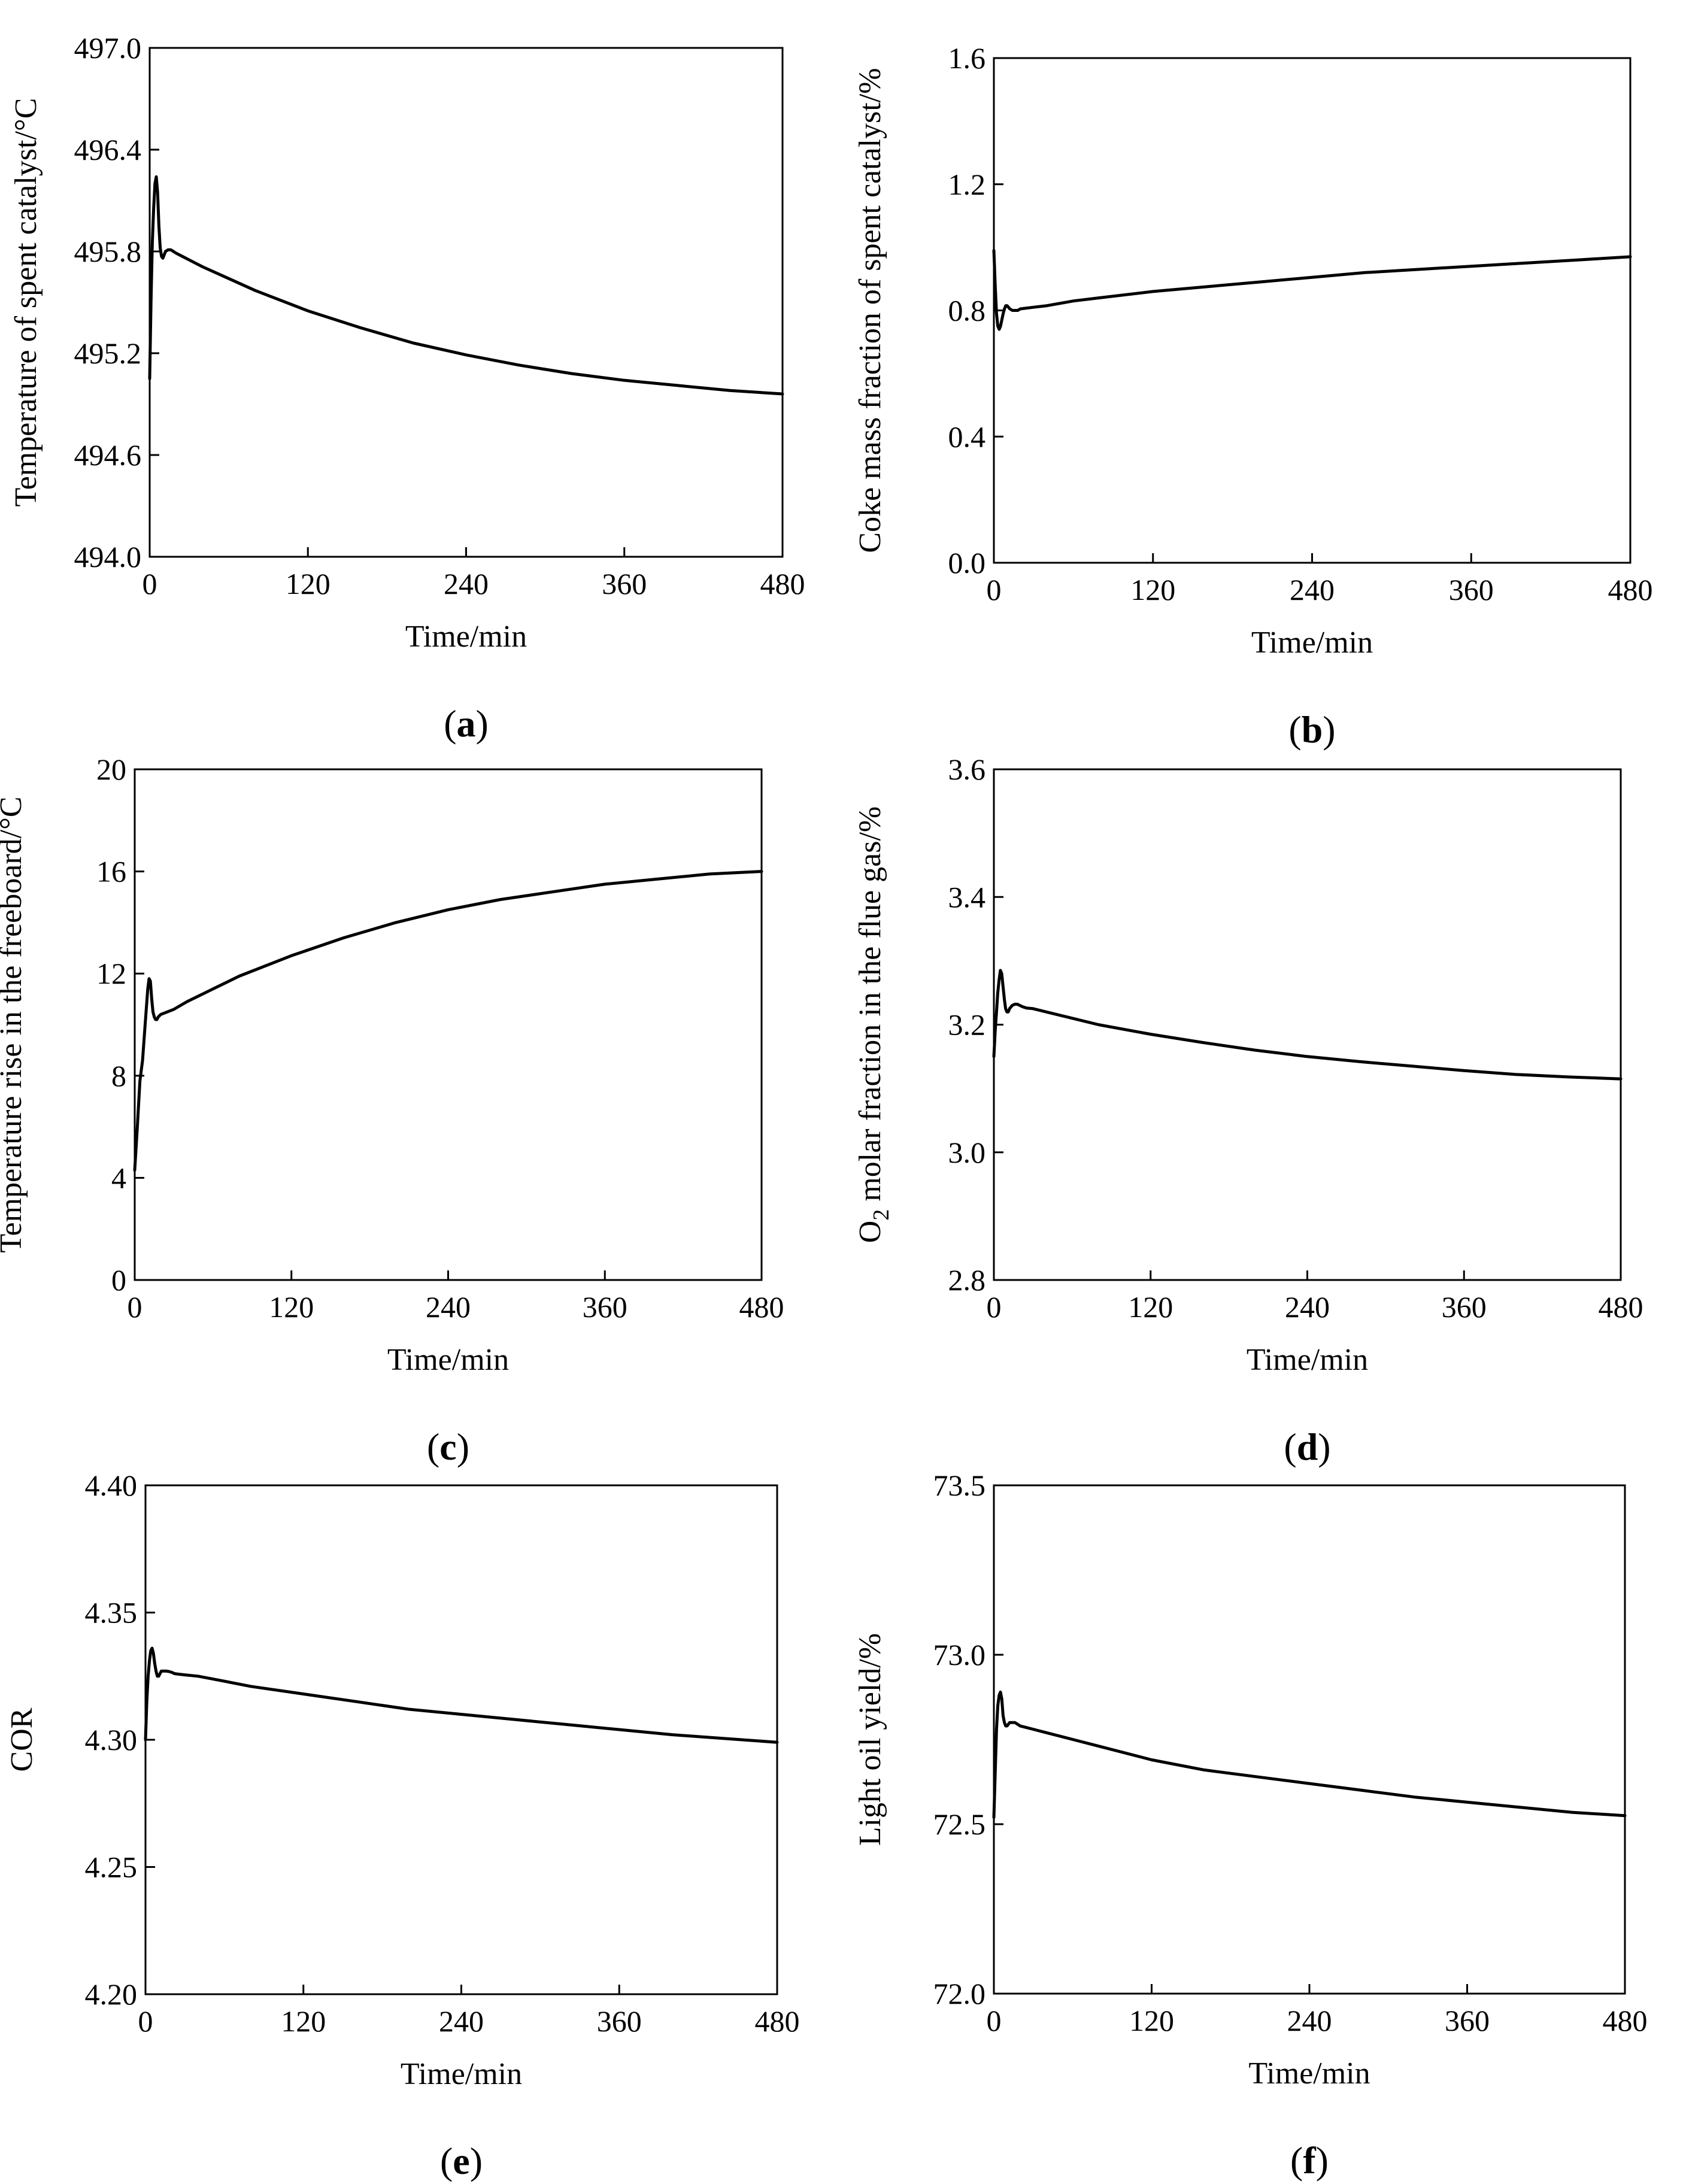 The image size is (1683, 2184). What do you see at coordinates (967, 437) in the screenshot?
I see `y-tick-label: 0.4` at bounding box center [967, 437].